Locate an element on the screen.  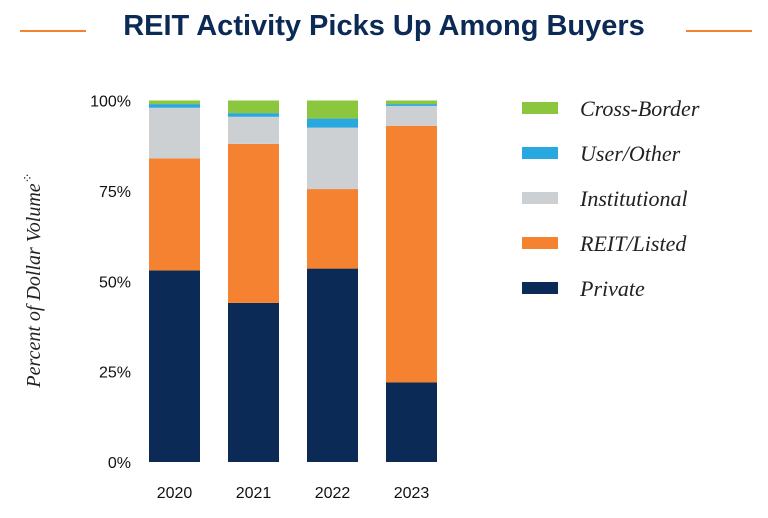
y-tick-label: 50% is located at coordinates (115, 282).